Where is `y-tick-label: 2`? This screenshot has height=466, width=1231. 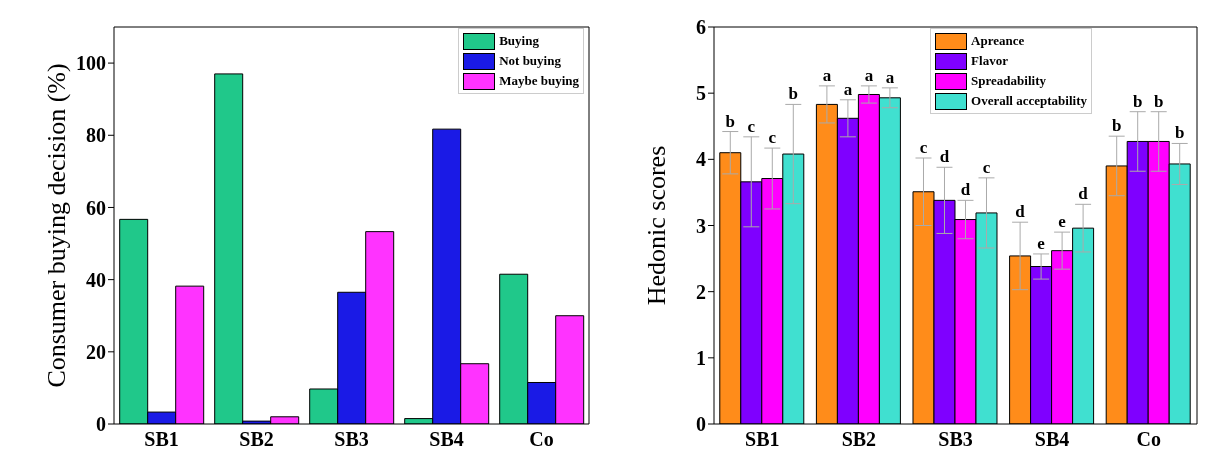 y-tick-label: 2 is located at coordinates (701, 291).